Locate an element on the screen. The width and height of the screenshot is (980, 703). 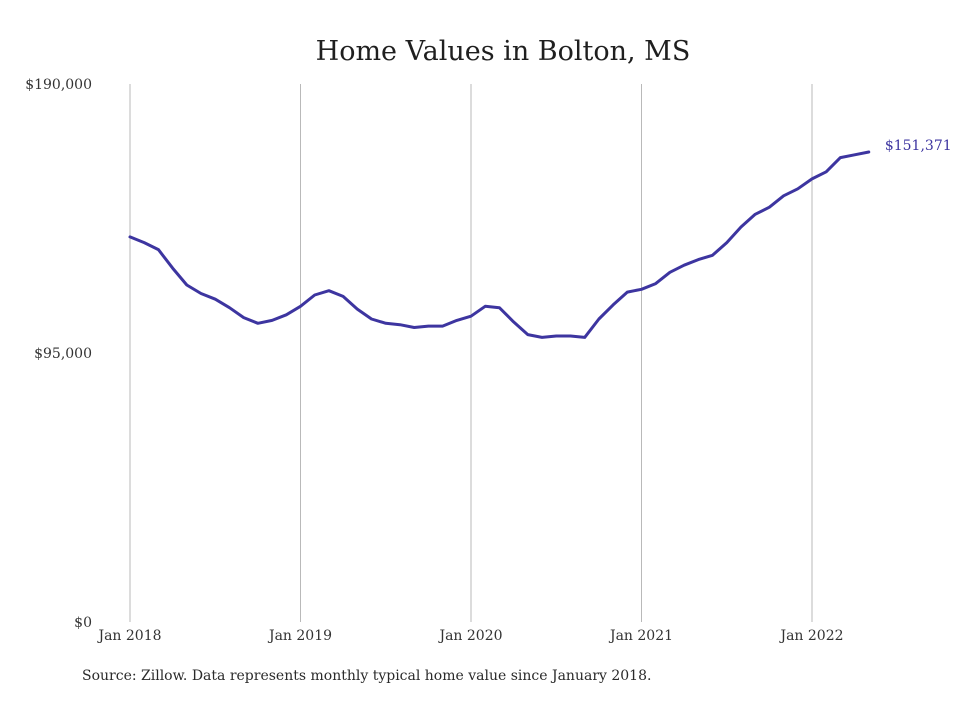
y-tick-label: $0 is located at coordinates (83, 623).